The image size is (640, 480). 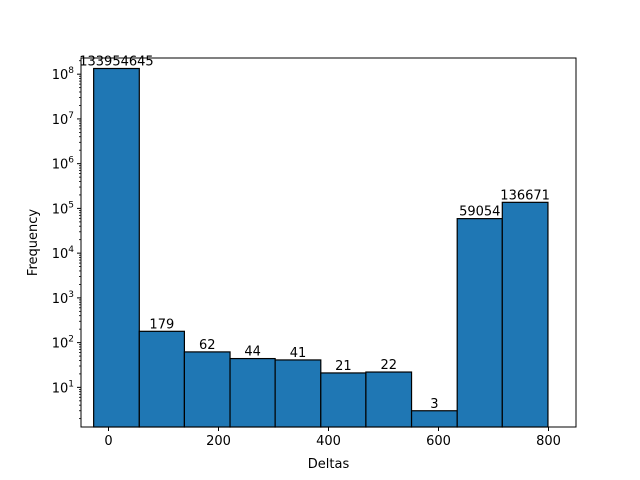 I want to click on bar-value-label: 21, so click(x=343, y=366).